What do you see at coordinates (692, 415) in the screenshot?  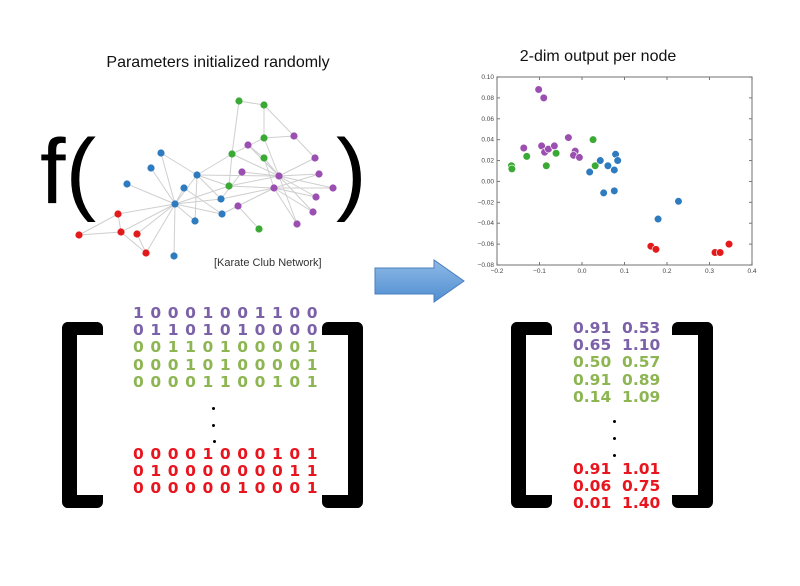 I see `right-matrix-close-bracket` at bounding box center [692, 415].